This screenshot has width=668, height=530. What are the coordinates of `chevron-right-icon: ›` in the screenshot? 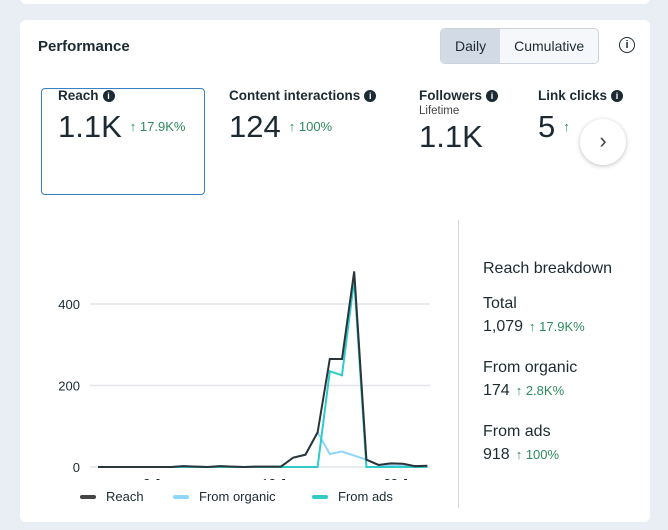 It's located at (603, 140).